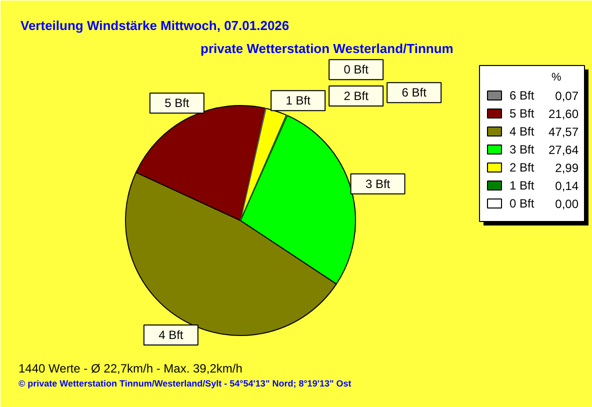 This screenshot has height=407, width=592. Describe the element at coordinates (567, 204) in the screenshot. I see `text: 0,00` at that location.